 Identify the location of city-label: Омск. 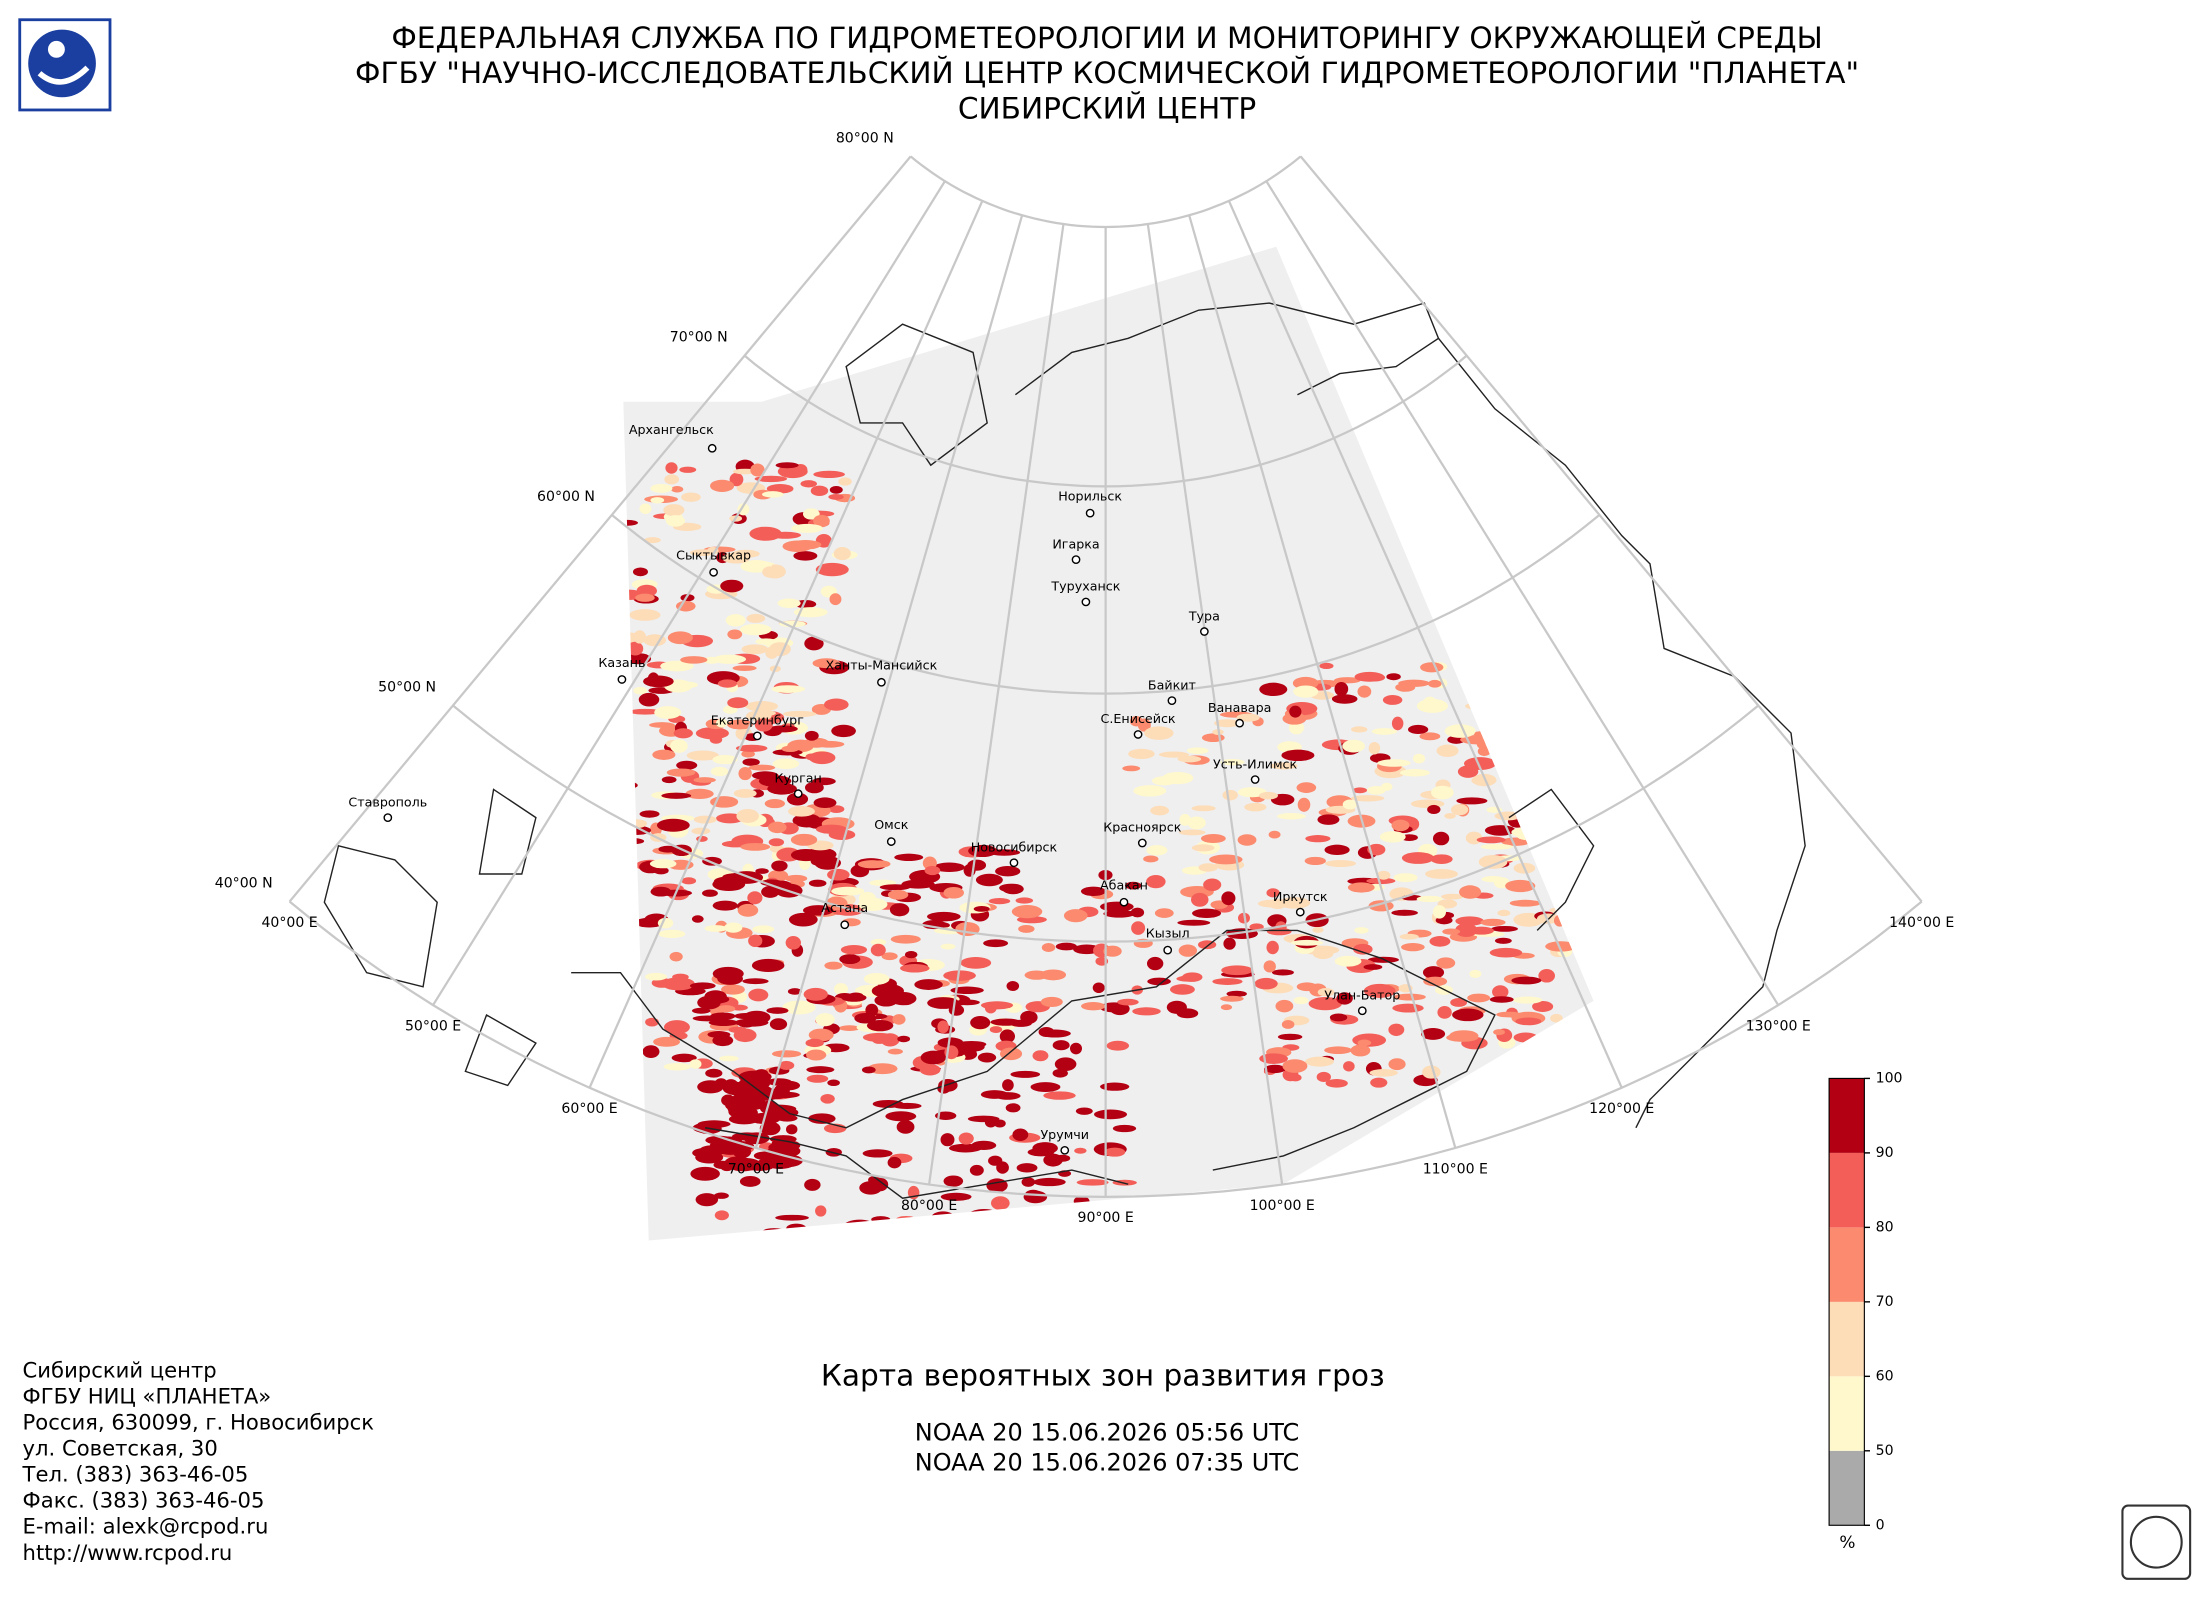
(891, 824).